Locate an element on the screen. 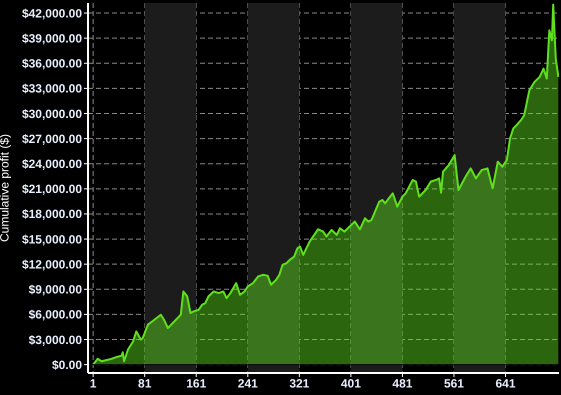 The image size is (561, 395). y-tick-label: $18,000.00 is located at coordinates (52, 214).